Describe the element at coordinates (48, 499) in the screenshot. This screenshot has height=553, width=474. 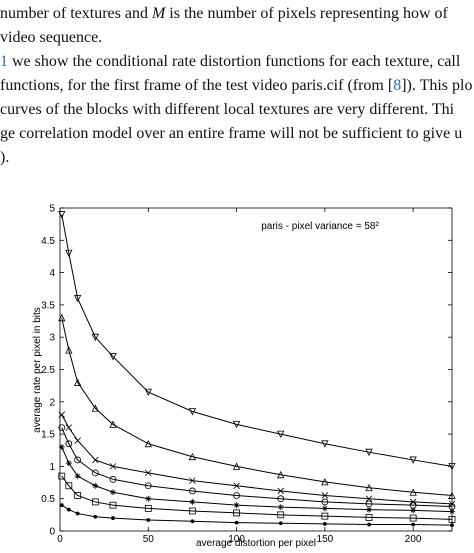
I see `y-tick-label: 0.5` at that location.